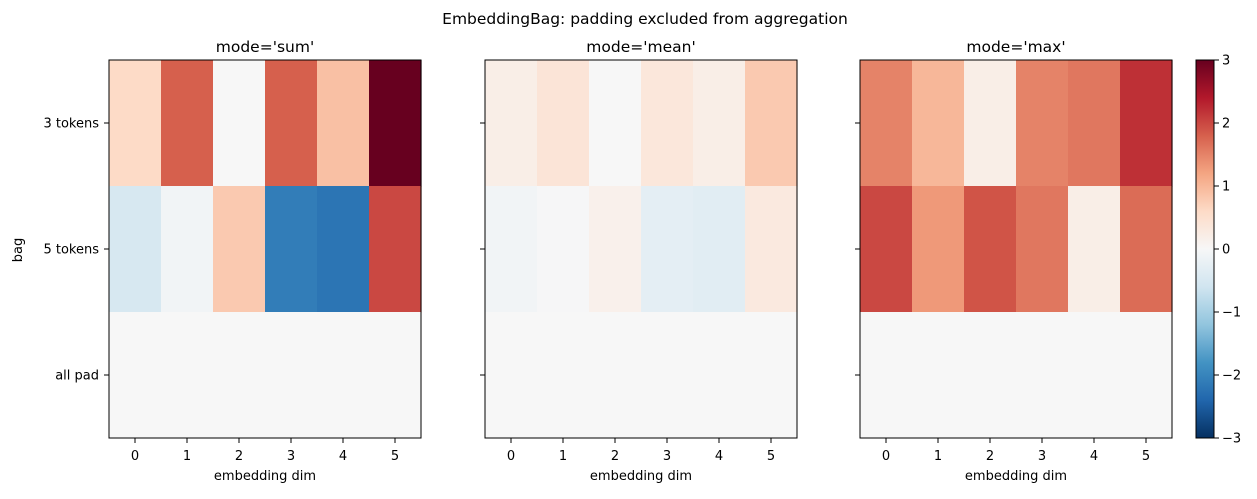 The height and width of the screenshot is (499, 1257). Describe the element at coordinates (1226, 61) in the screenshot. I see `colorbar-tick-label: 3` at that location.